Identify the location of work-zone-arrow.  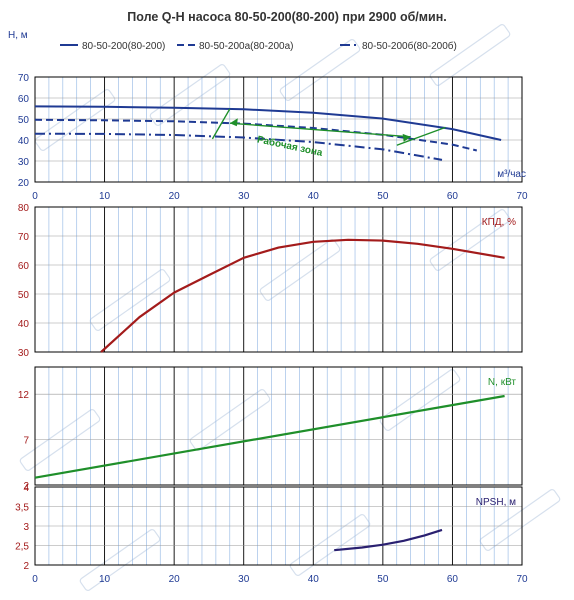
(320, 130).